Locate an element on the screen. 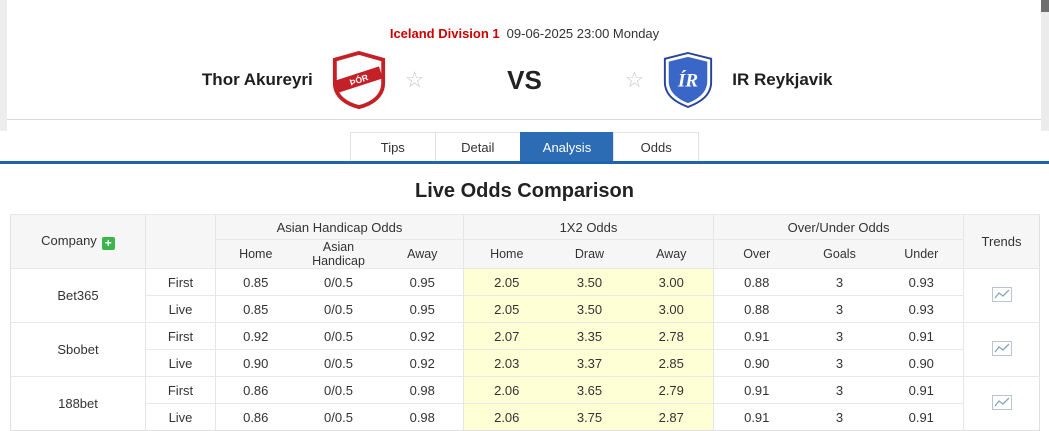 This screenshot has width=1049, height=431. match-row: Thor Akureyri ÞÓR ☆ VS ☆ ÍR IR Reykjavik is located at coordinates (524, 80).